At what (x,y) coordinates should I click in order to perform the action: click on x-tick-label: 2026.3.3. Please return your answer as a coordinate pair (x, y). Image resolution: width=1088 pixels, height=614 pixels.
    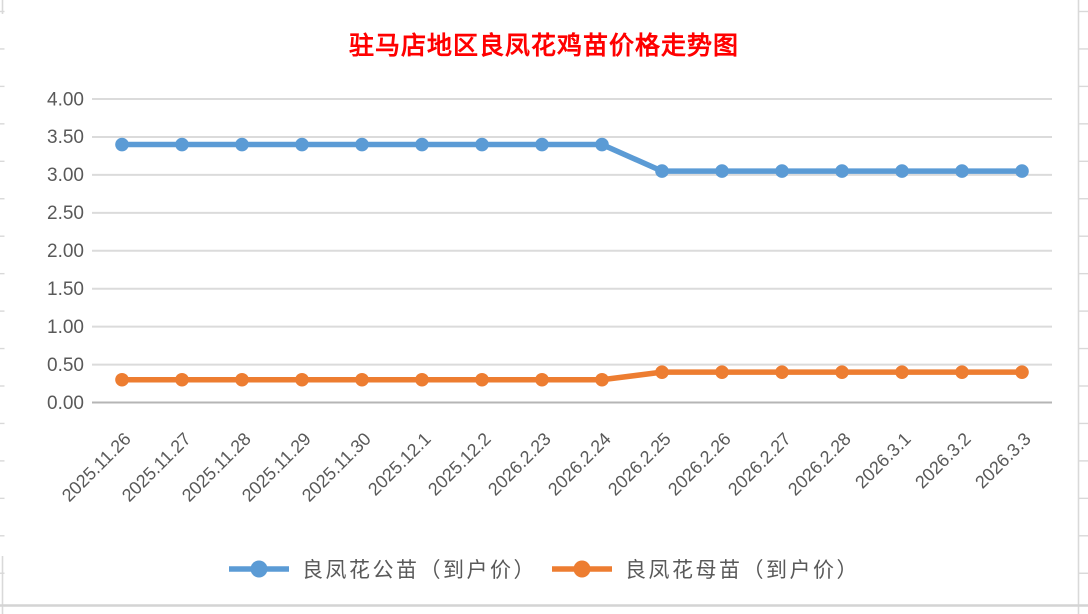
    Looking at the image, I should click on (1003, 461).